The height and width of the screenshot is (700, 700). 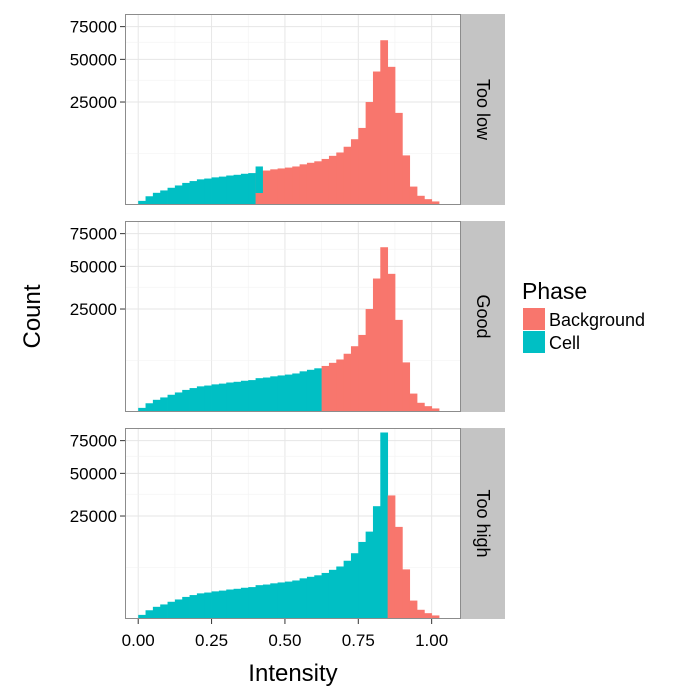 I want to click on x-tick-label: 0.00, so click(x=138, y=640).